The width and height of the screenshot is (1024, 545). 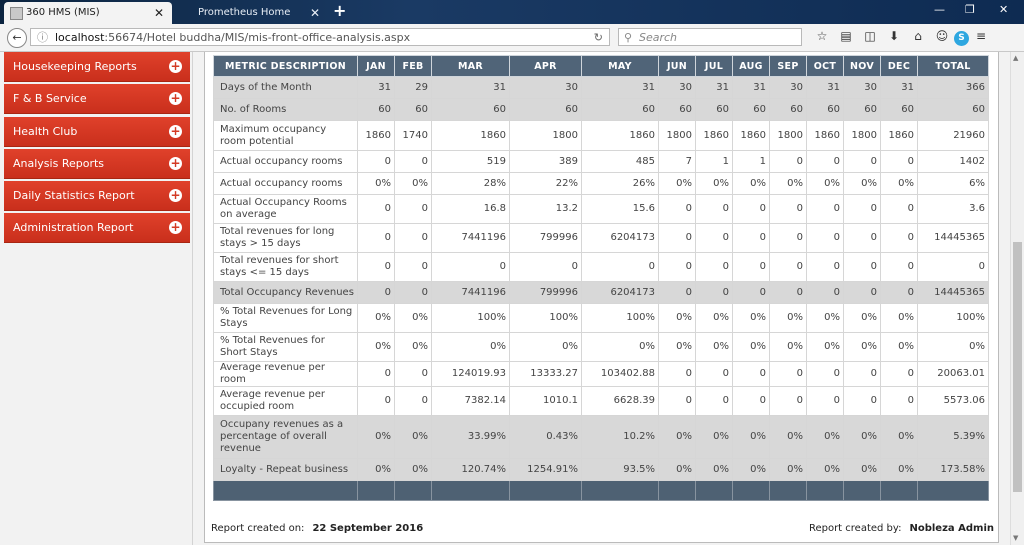 What do you see at coordinates (598, 37) in the screenshot?
I see `reload-icon: ↻` at bounding box center [598, 37].